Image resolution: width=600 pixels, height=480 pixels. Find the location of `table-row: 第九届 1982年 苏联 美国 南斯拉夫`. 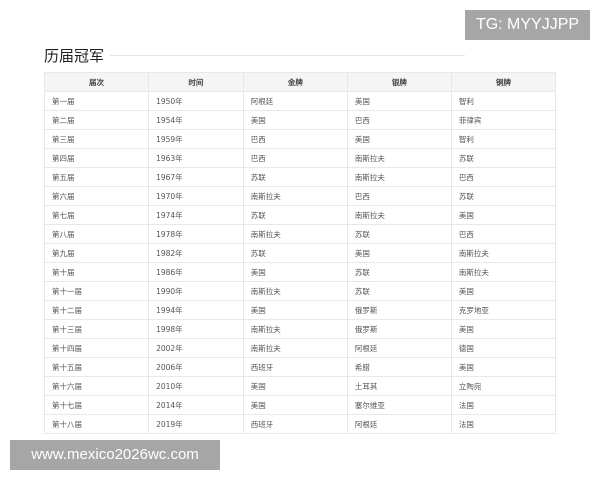

table-row: 第九届 1982年 苏联 美国 南斯拉夫 is located at coordinates (300, 253).